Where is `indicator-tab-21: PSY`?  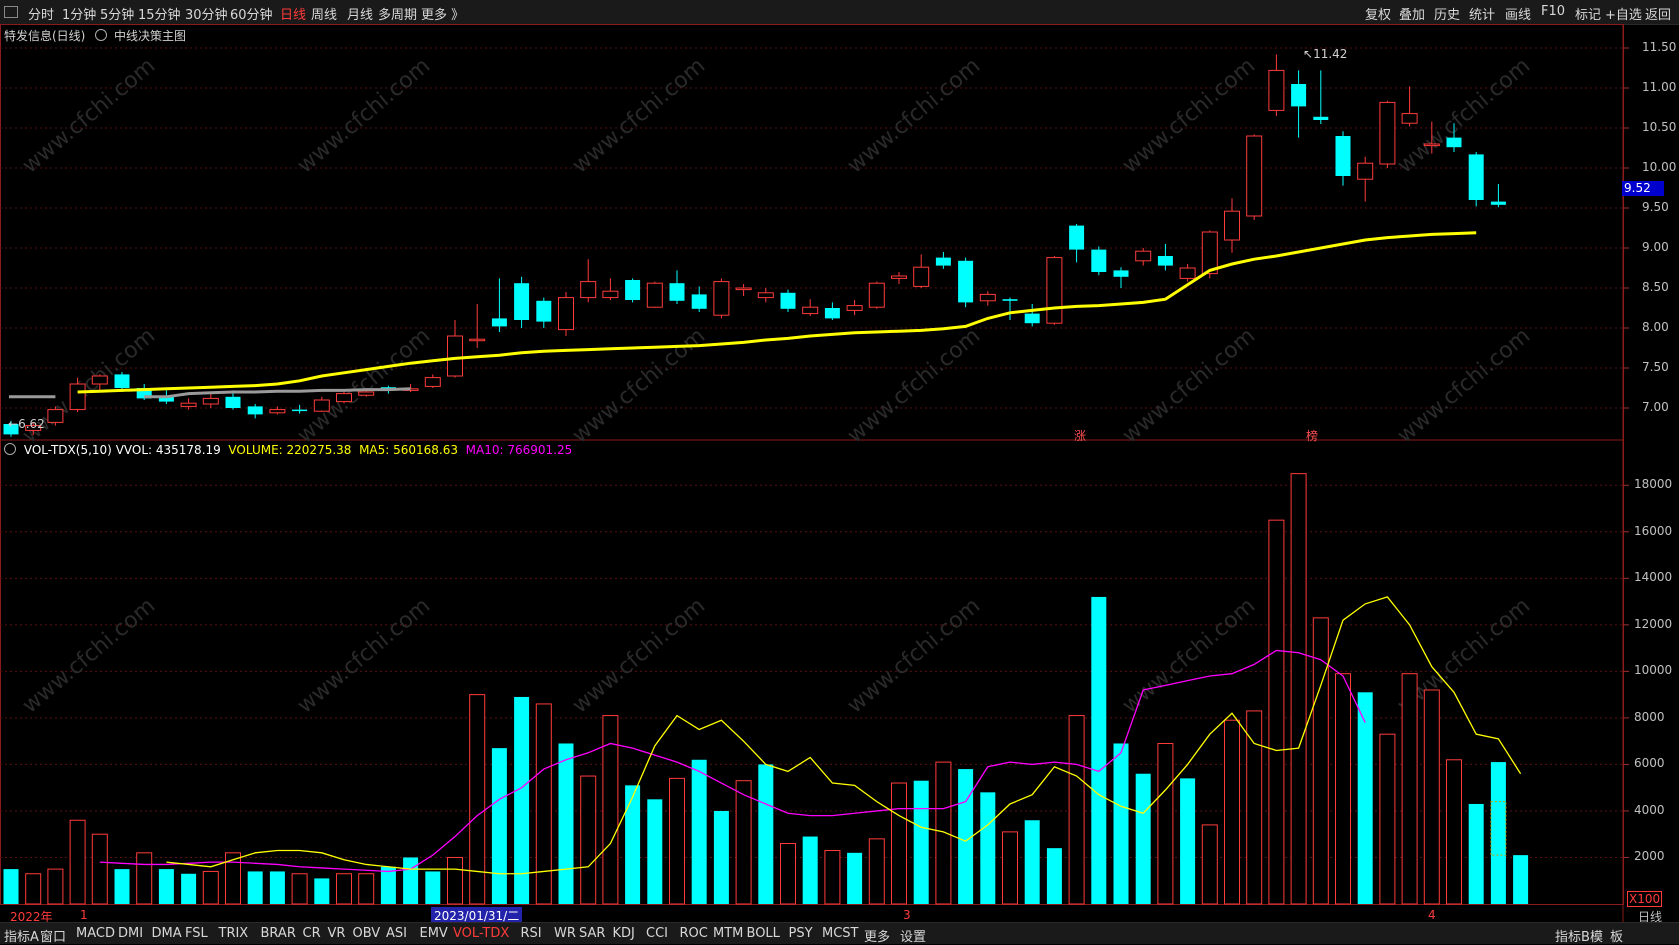
indicator-tab-21: PSY is located at coordinates (800, 933).